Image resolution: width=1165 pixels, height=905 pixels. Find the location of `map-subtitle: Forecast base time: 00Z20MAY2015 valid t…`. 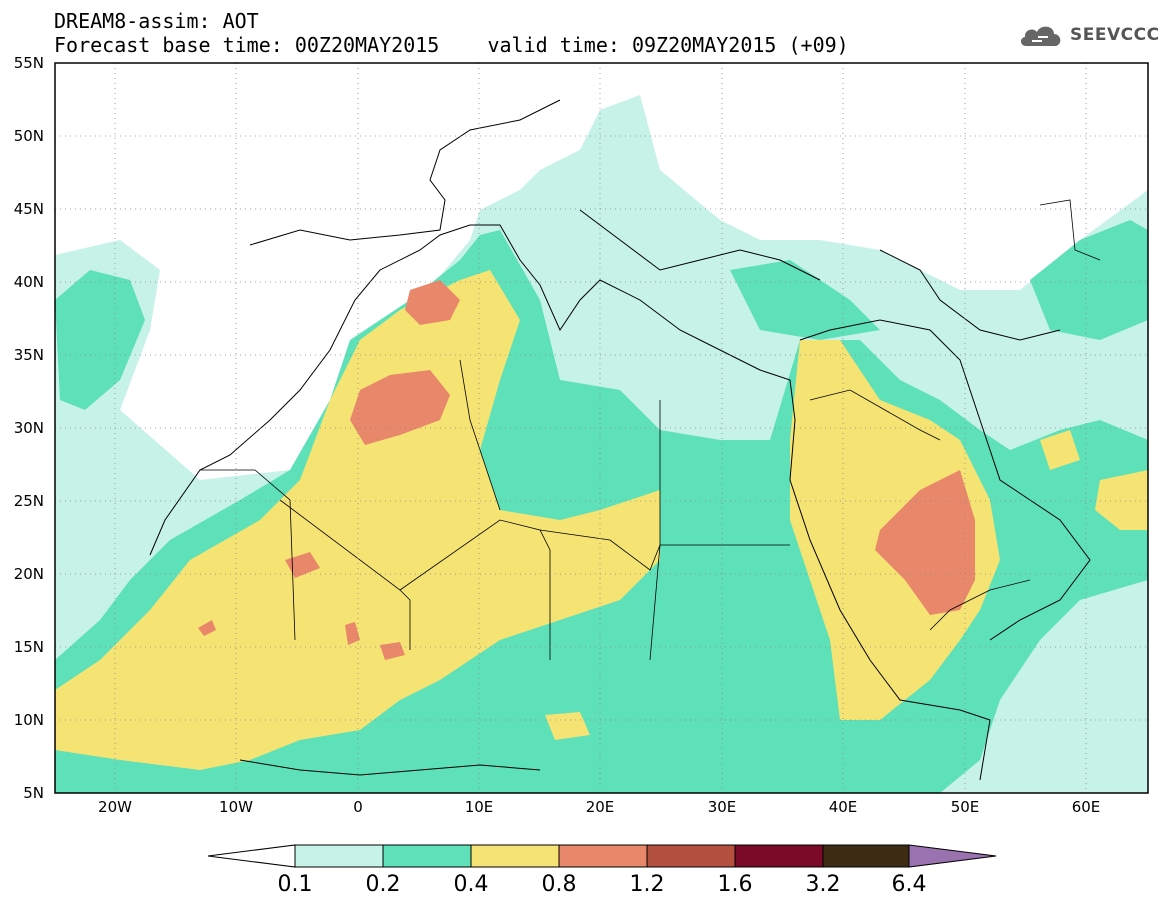

map-subtitle: Forecast base time: 00Z20MAY2015 valid t… is located at coordinates (451, 45).